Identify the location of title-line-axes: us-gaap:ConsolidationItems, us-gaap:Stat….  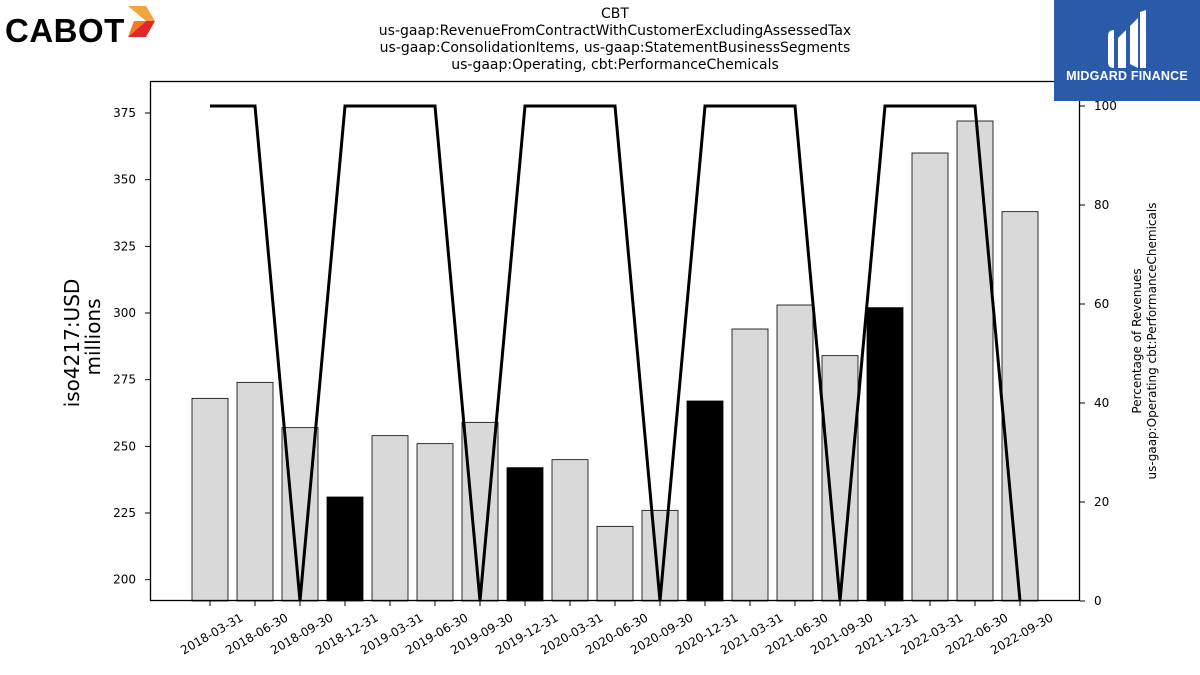
(615, 48).